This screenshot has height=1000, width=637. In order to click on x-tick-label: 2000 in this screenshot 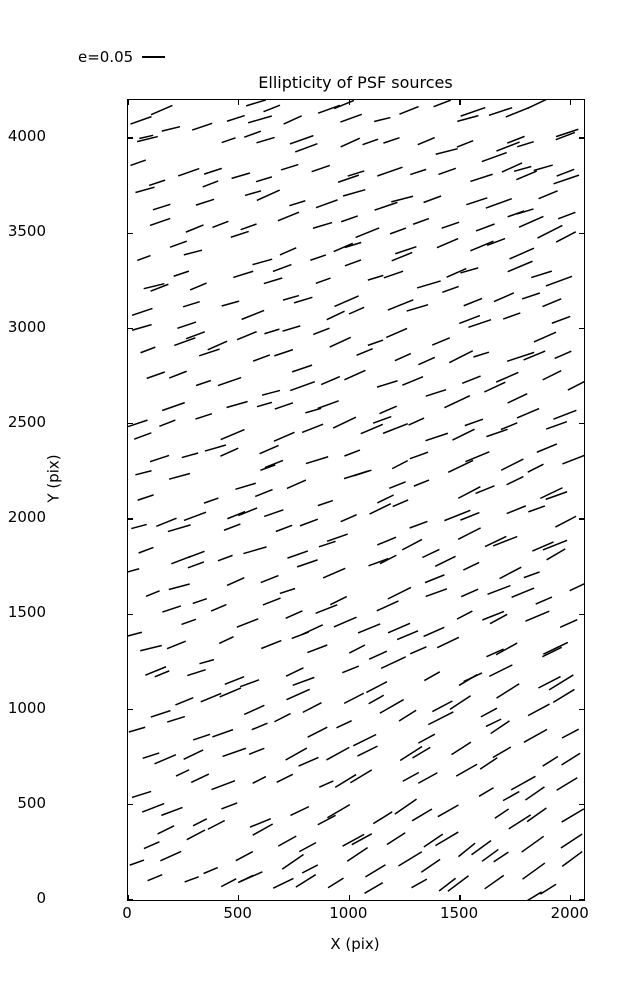, I will do `click(569, 913)`.